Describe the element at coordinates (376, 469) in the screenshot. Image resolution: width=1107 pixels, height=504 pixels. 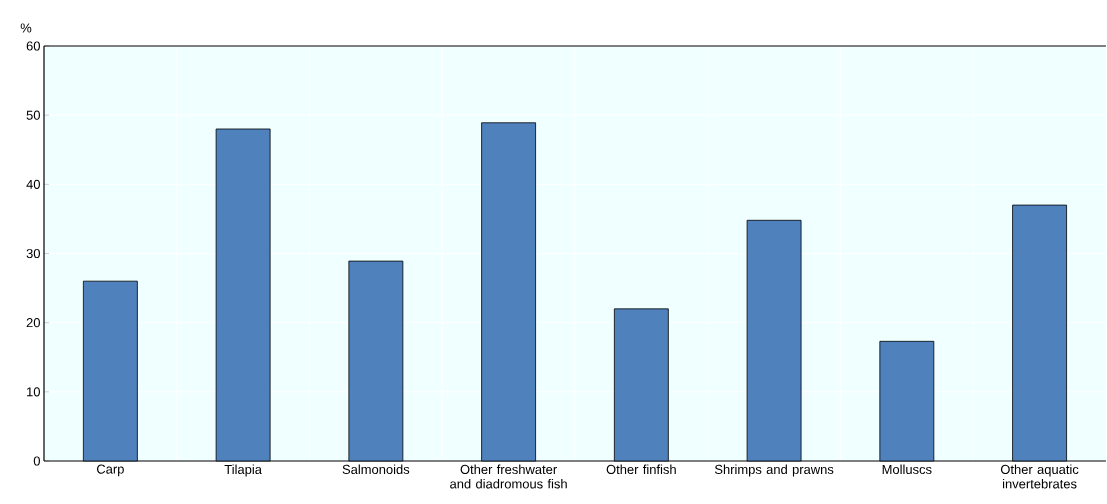
I see `x-tick-label: Salmonoids` at that location.